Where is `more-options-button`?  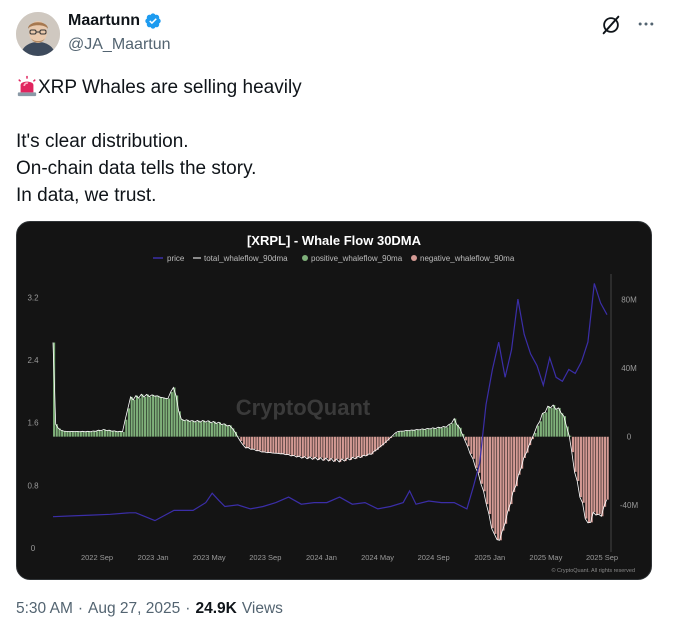 more-options-button is located at coordinates (646, 24).